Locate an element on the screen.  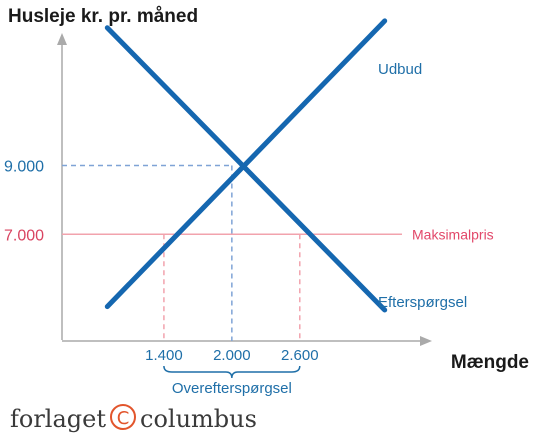
y-axis-arrow-icon is located at coordinates (62, 39).